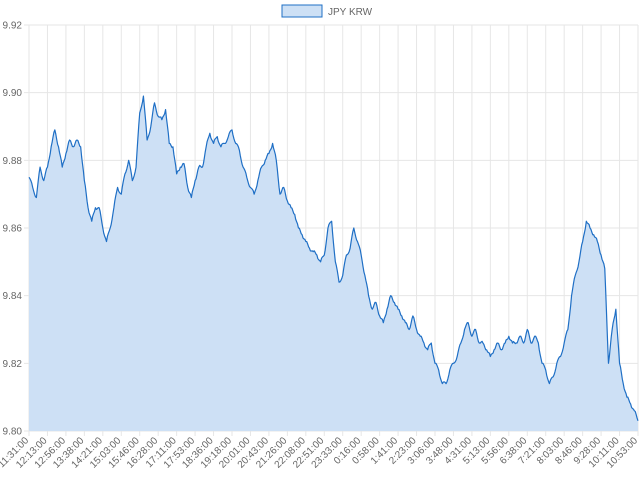  Describe the element at coordinates (13, 26) in the screenshot. I see `y-tick-label: 9.92` at that location.